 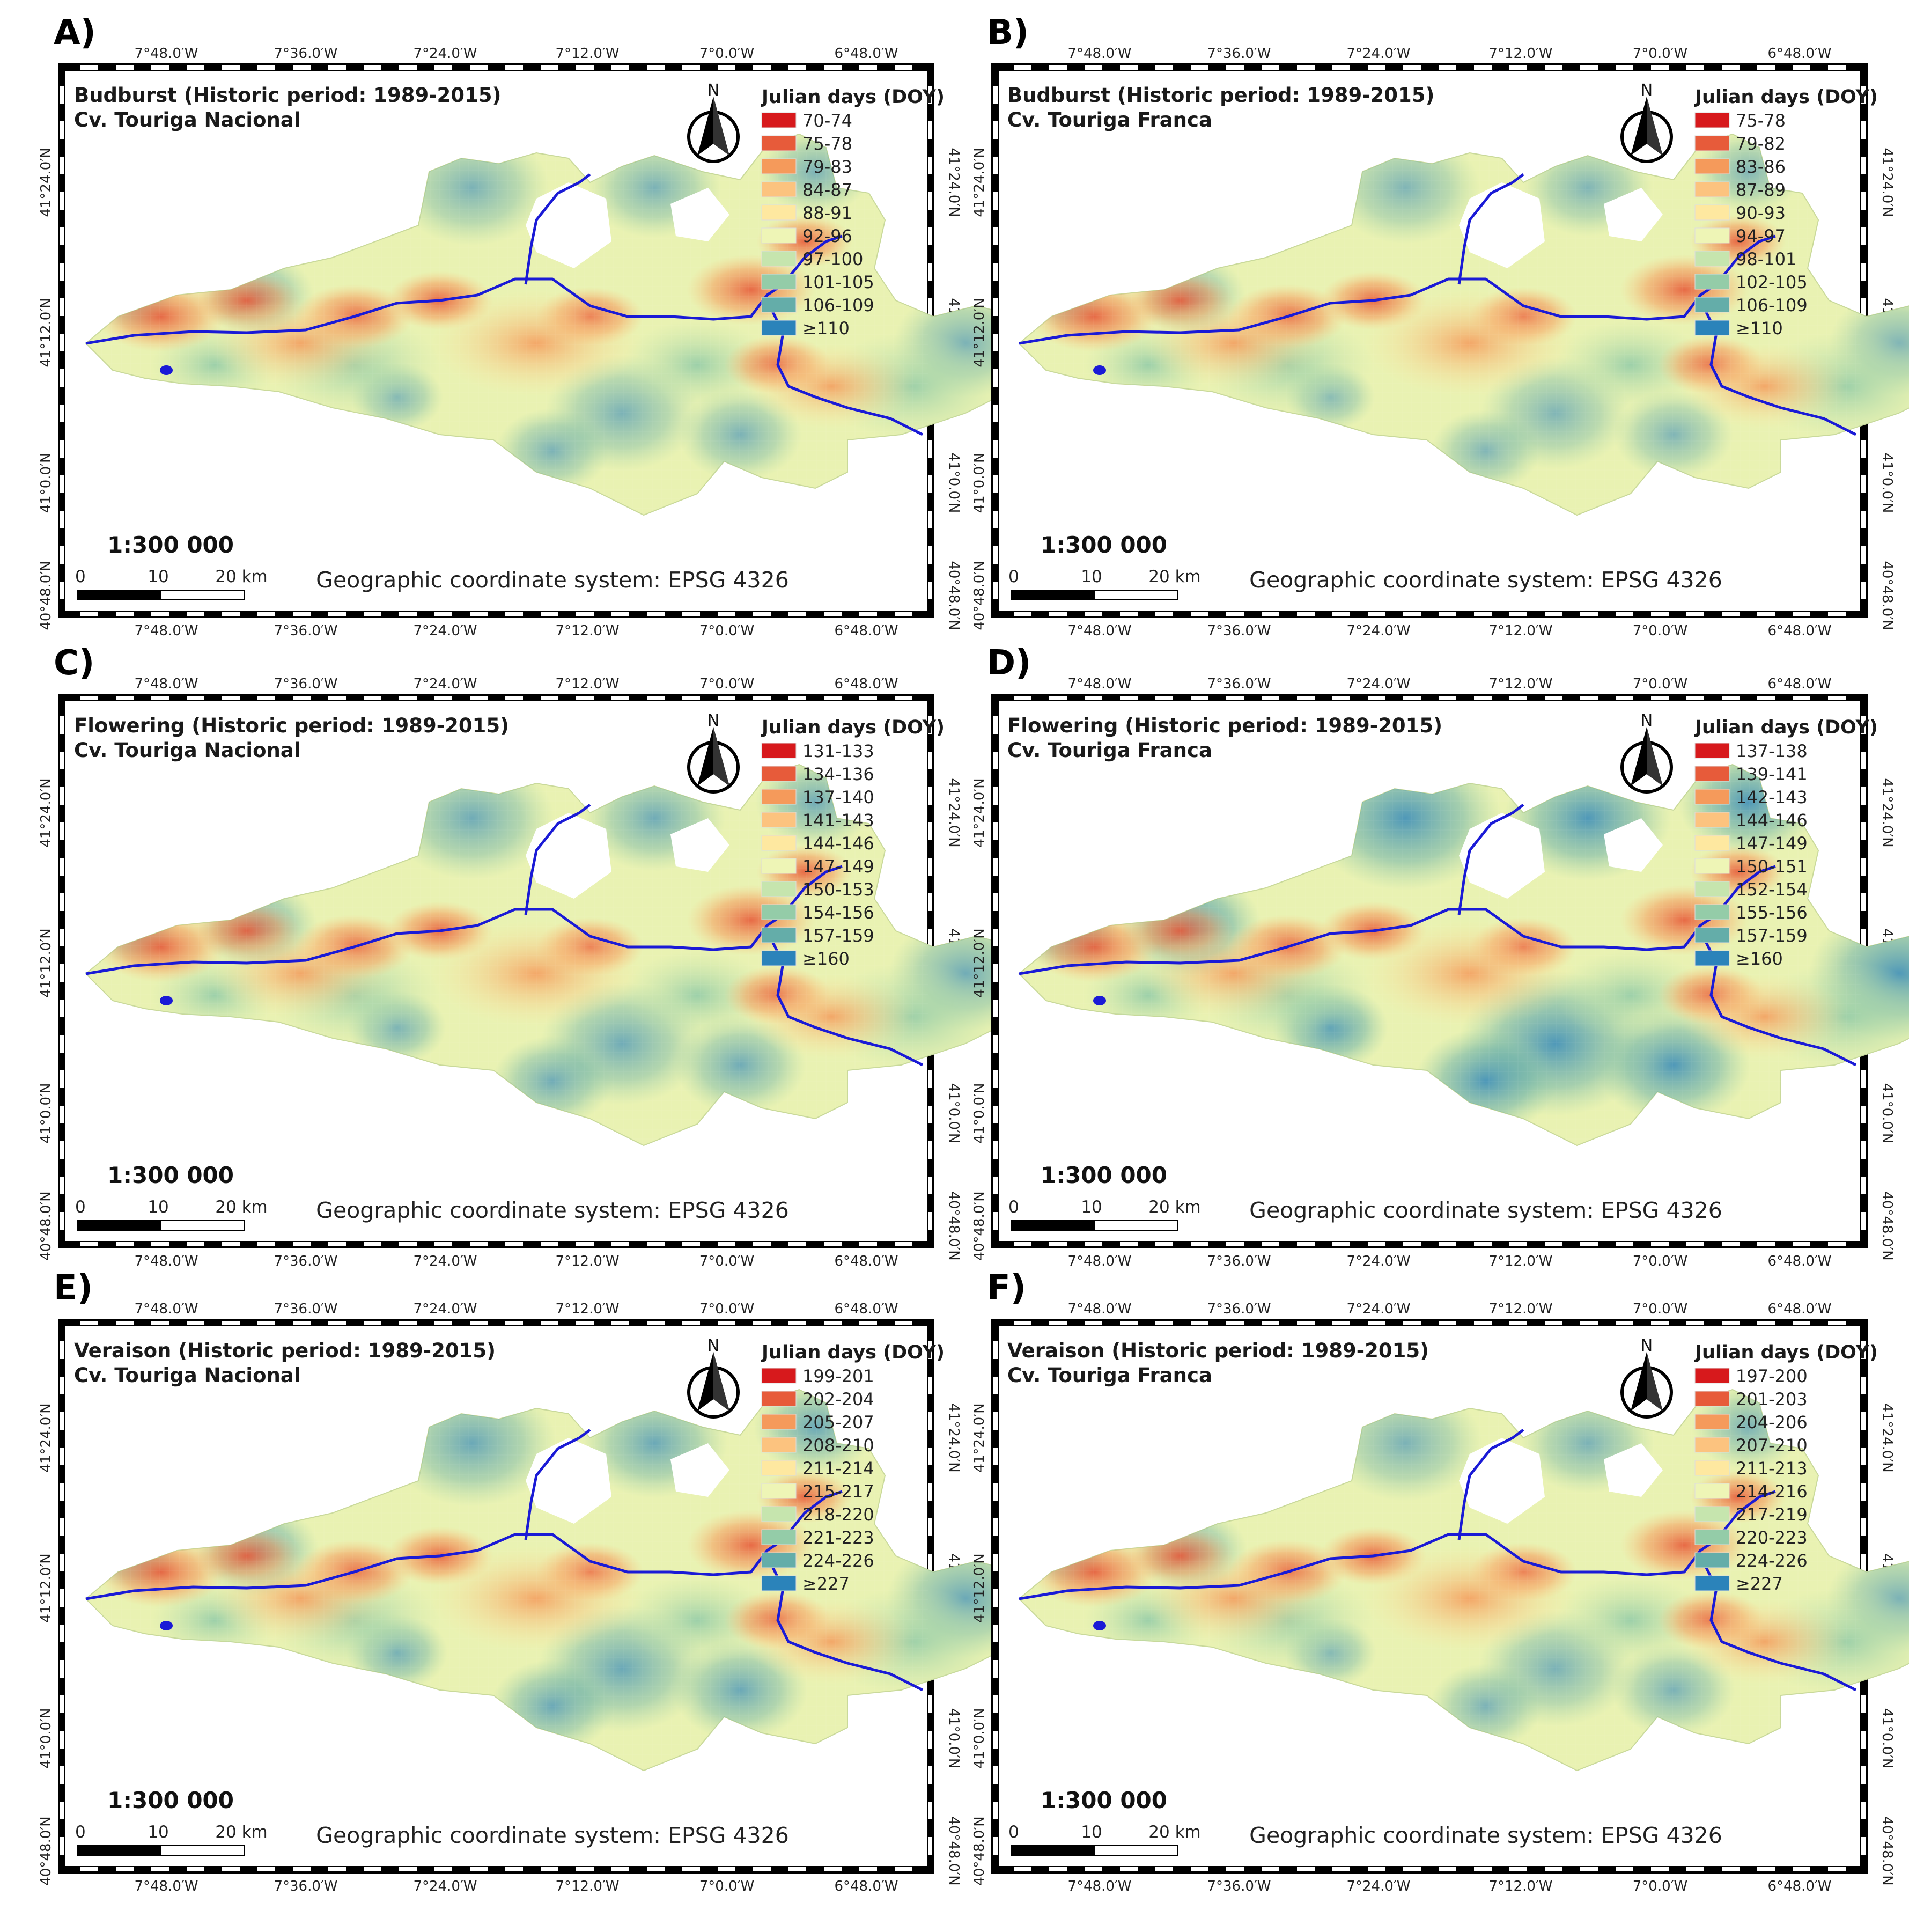 What do you see at coordinates (1660, 1309) in the screenshot?
I see `lon-tick-label-top: 7°0.0′W` at bounding box center [1660, 1309].